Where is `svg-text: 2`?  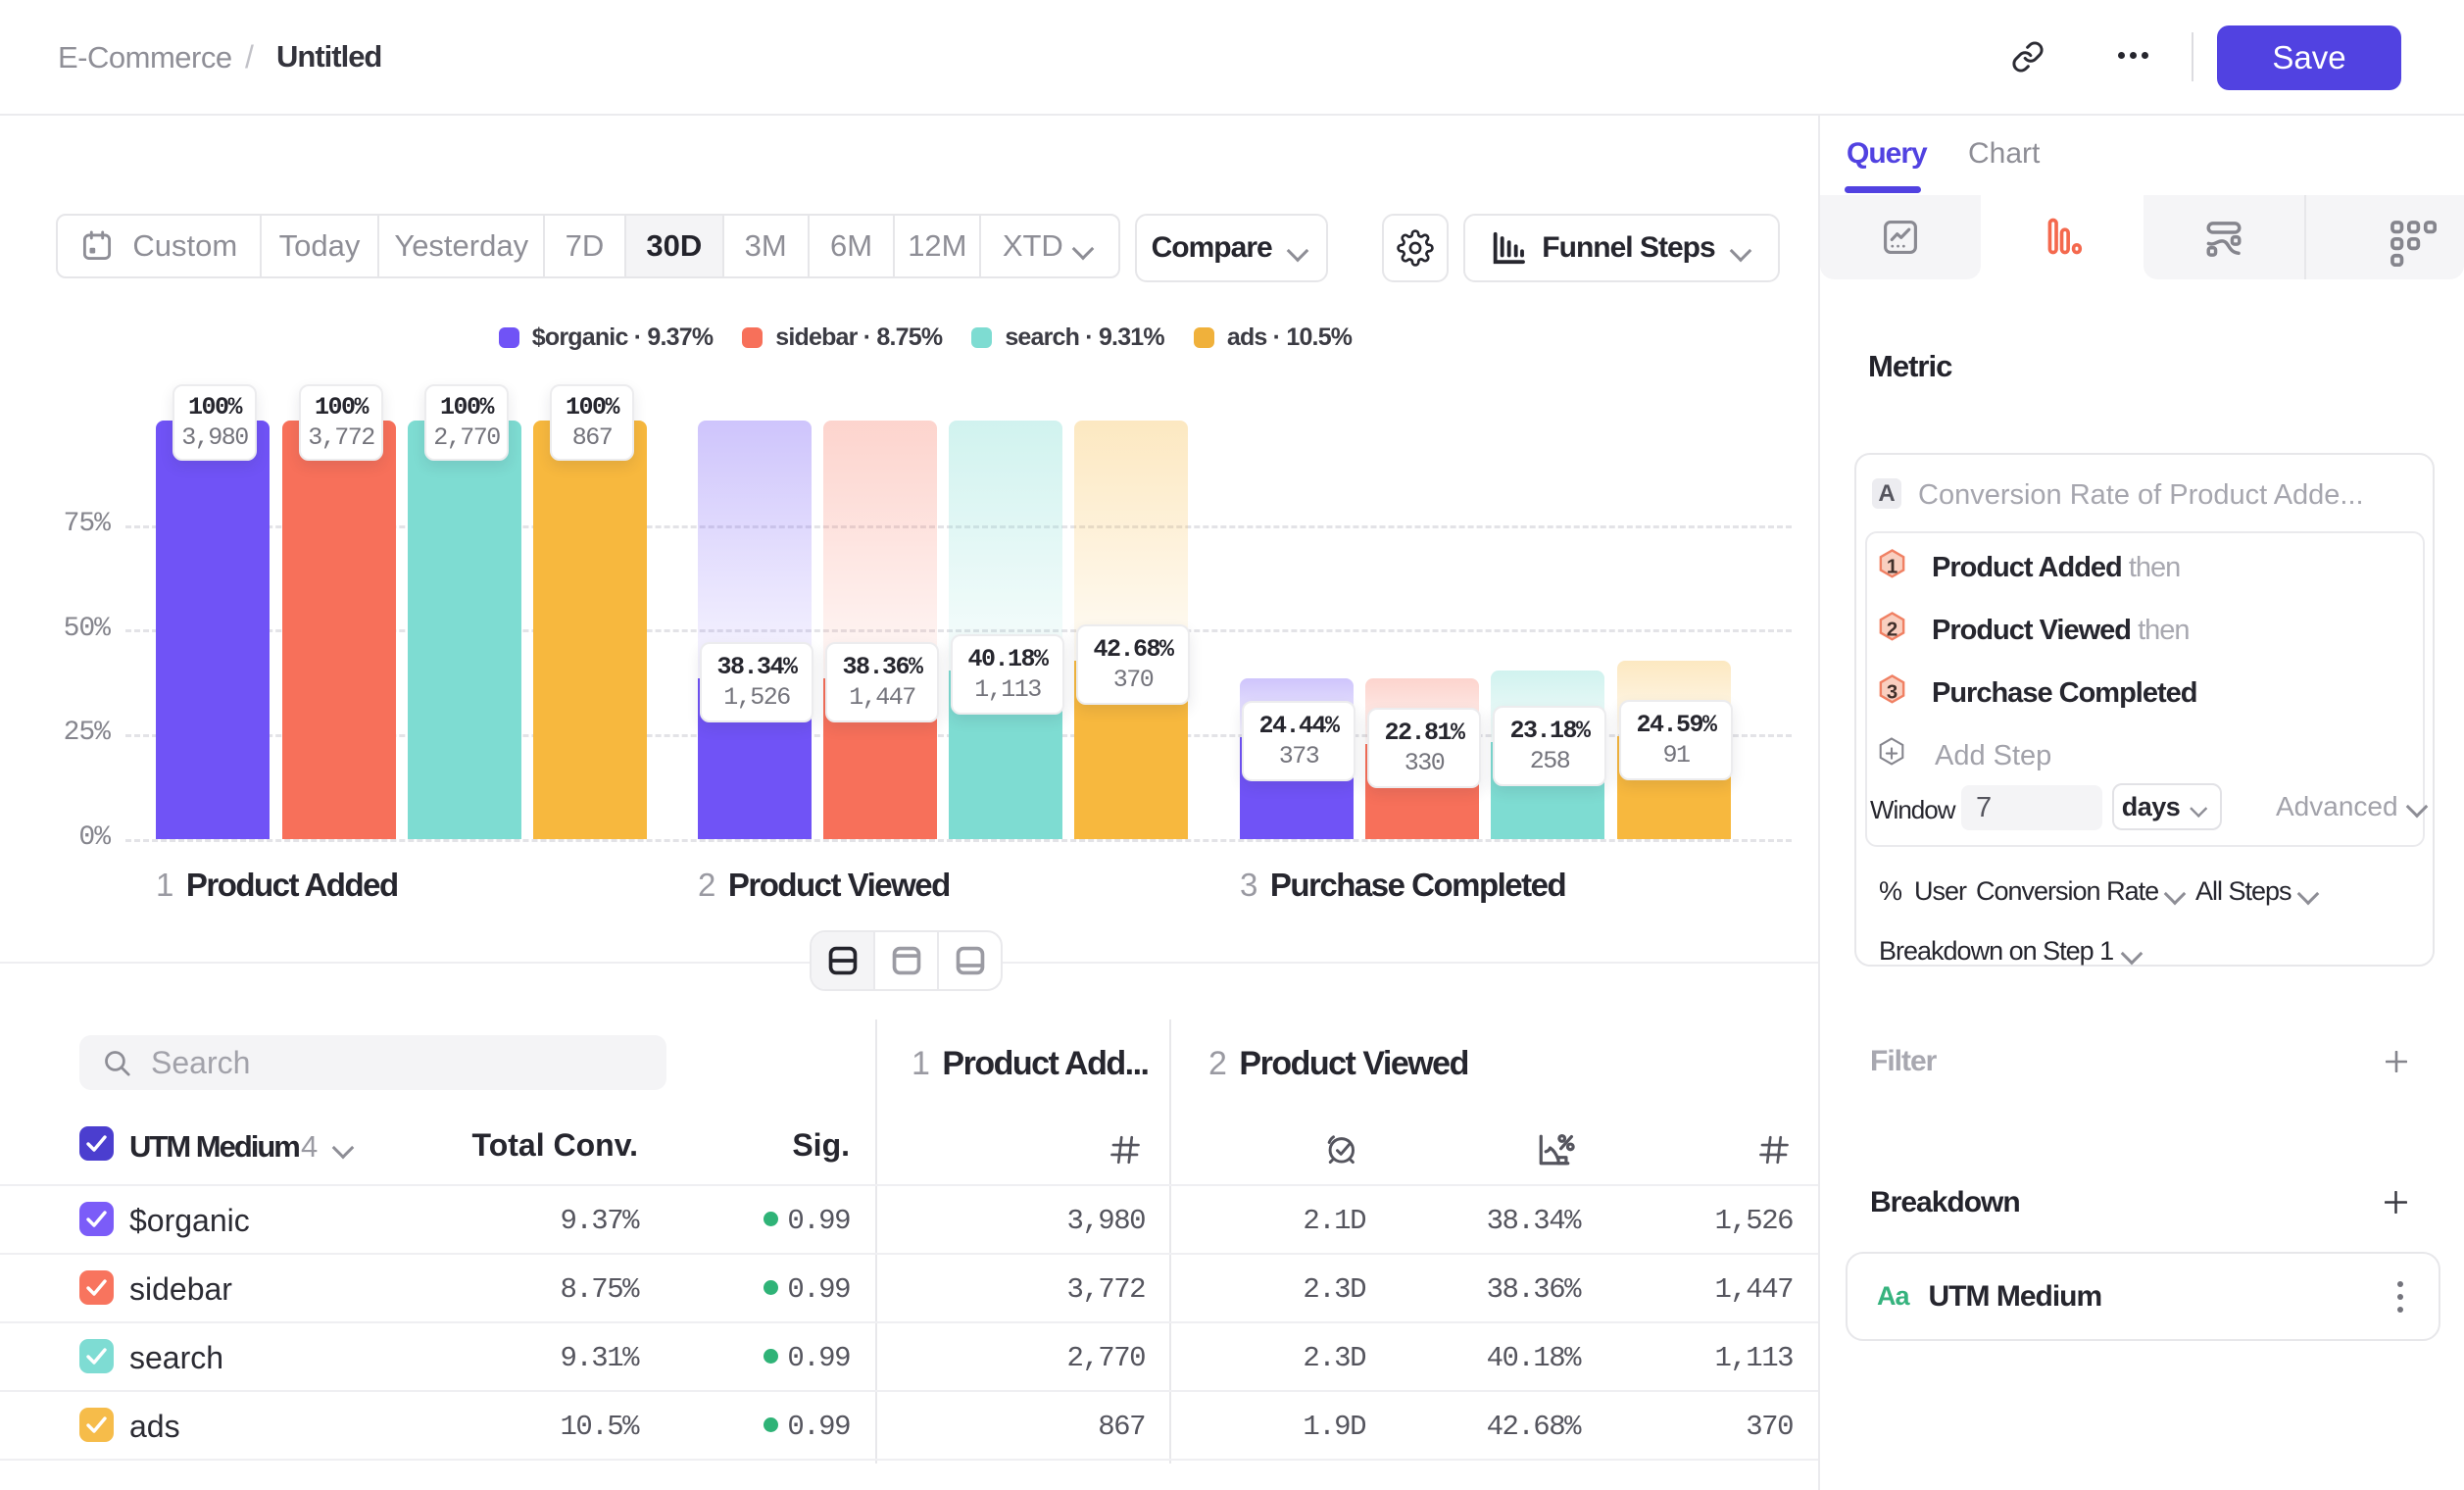
svg-text: 2 is located at coordinates (1892, 629).